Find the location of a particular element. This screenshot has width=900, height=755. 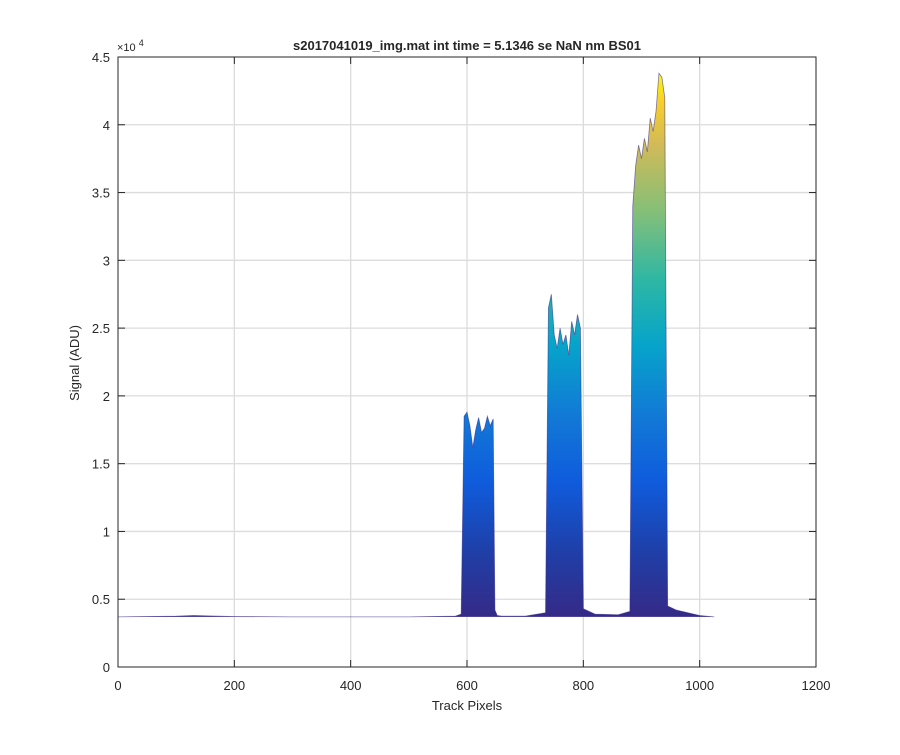

y-axis-exponent-power: 4 is located at coordinates (141, 43).